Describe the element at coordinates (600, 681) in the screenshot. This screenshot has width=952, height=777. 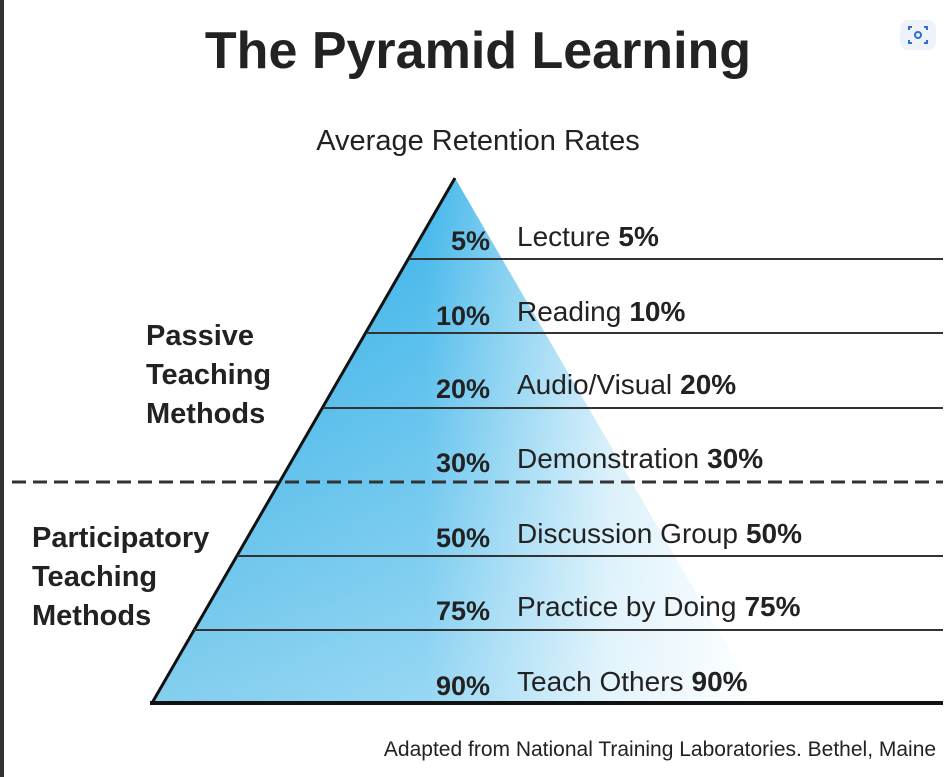
I see `level-name: Teach Others` at that location.